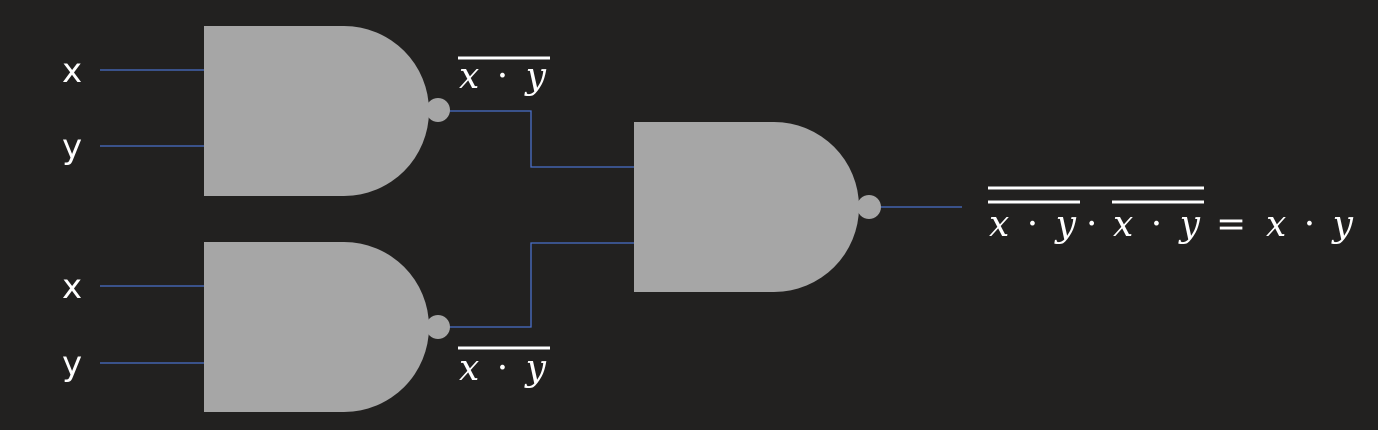  Describe the element at coordinates (999, 224) in the screenshot. I see `final-left-var1: x` at that location.